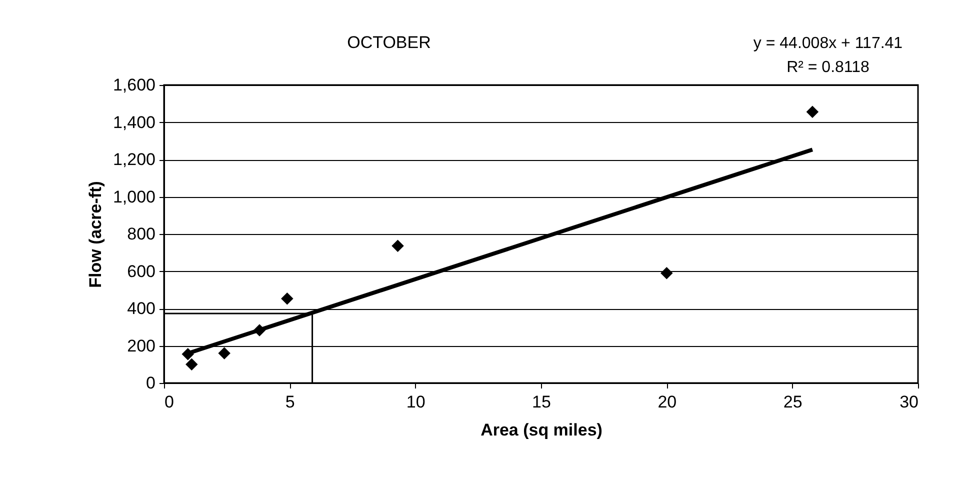 This screenshot has height=500, width=956. Describe the element at coordinates (141, 346) in the screenshot. I see `y-tick-label: 200` at that location.